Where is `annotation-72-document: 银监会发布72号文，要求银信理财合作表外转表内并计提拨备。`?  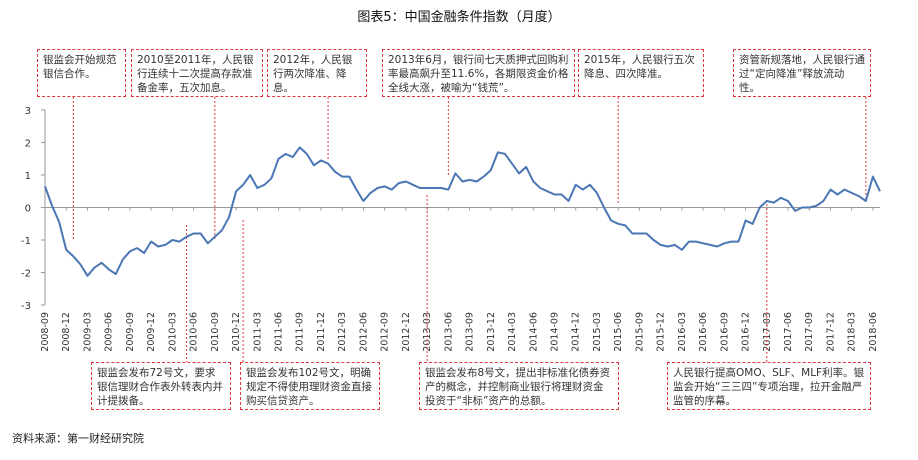 annotation-72-document: 银监会发布72号文，要求银信理财合作表外转表内并计提拨备。 is located at coordinates (161, 386).